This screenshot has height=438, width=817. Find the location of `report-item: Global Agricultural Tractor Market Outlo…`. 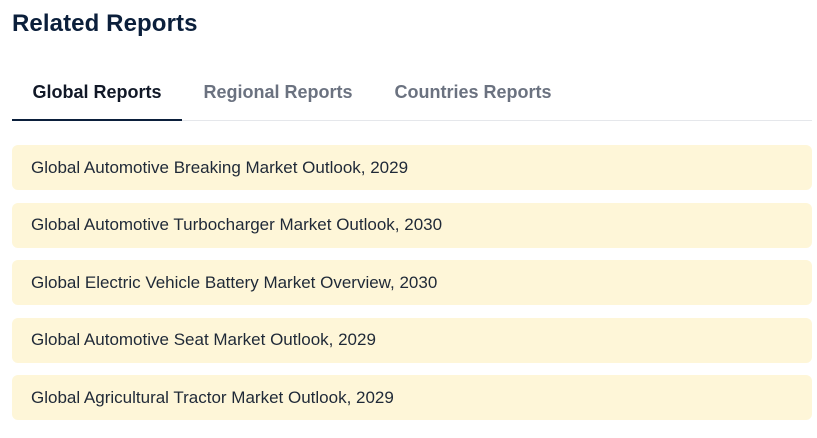

report-item: Global Agricultural Tractor Market Outlo… is located at coordinates (412, 397).